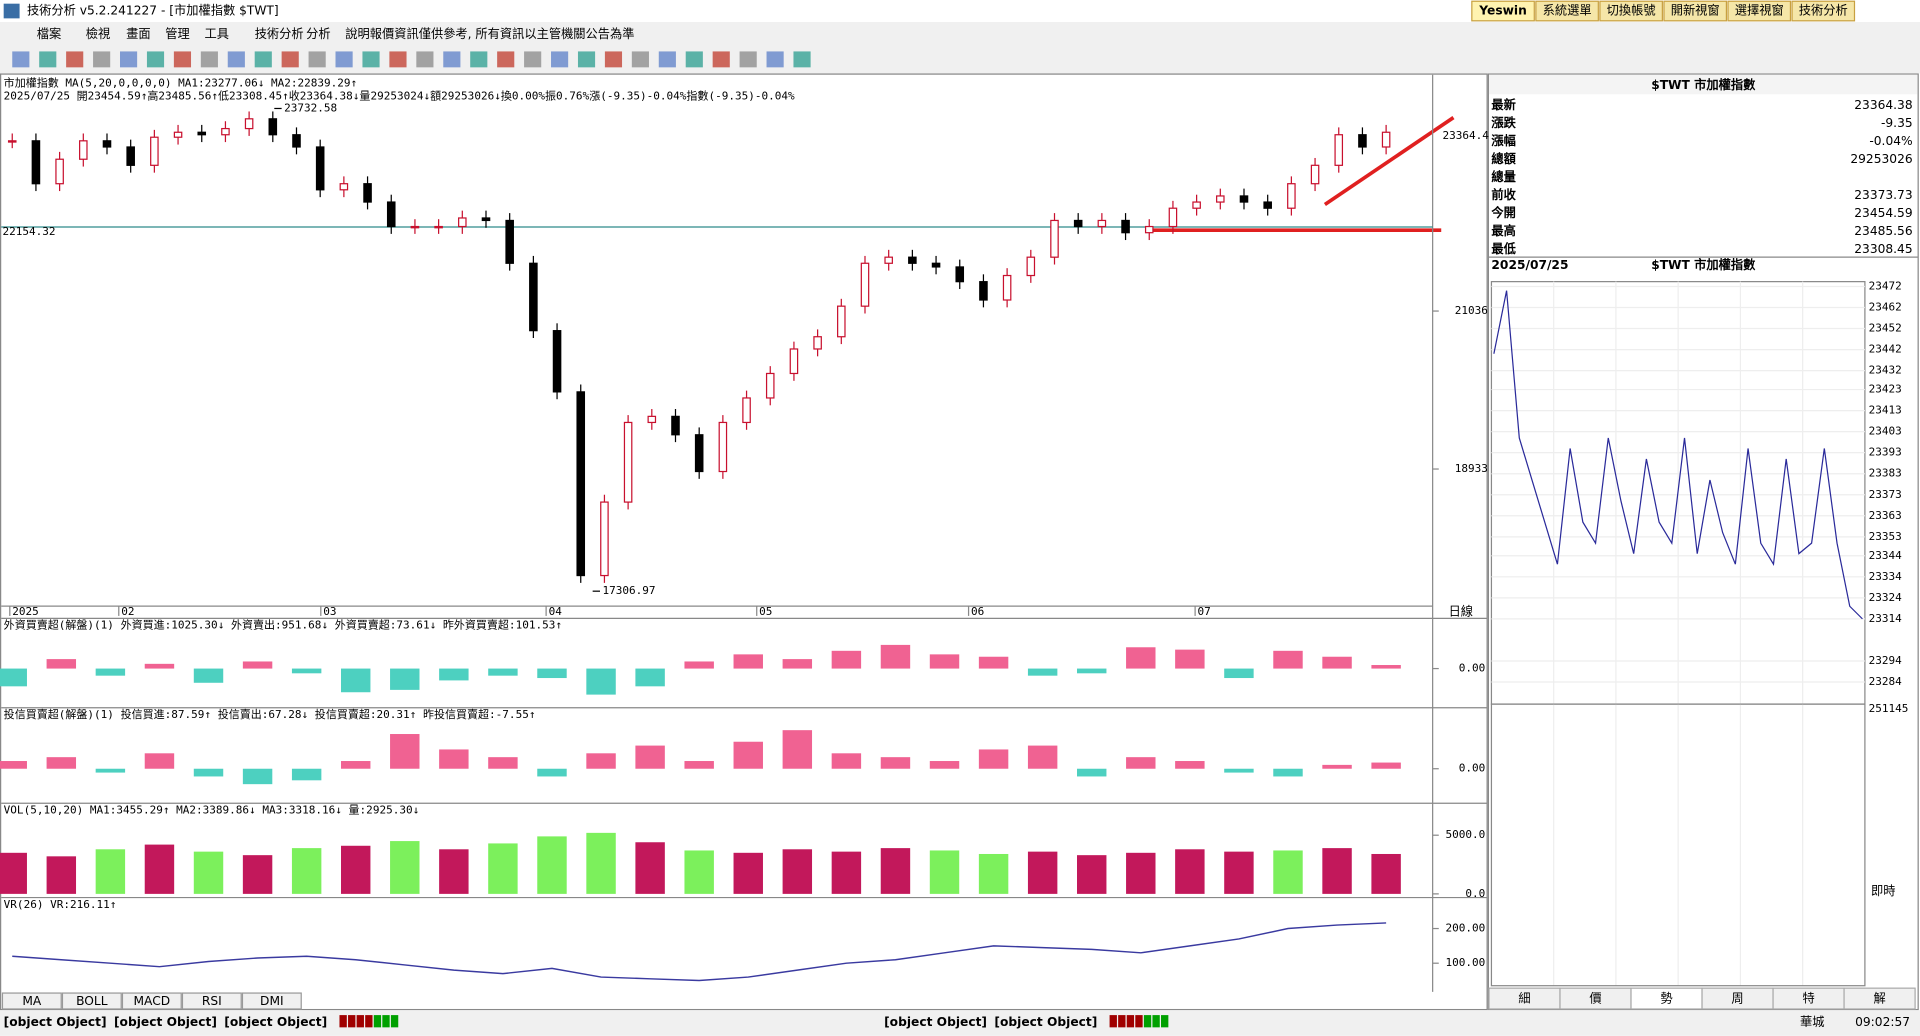 This screenshot has height=1036, width=1920. What do you see at coordinates (960, 34) in the screenshot?
I see `menu-bar` at bounding box center [960, 34].